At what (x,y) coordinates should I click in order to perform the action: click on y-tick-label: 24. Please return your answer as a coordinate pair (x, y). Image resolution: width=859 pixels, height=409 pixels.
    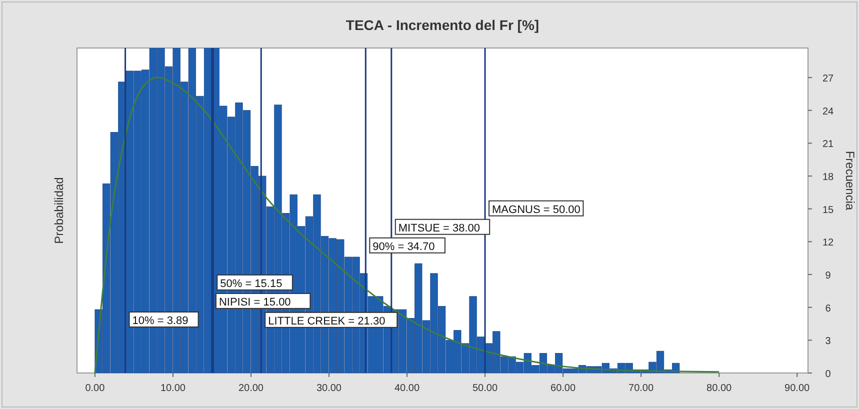
    Looking at the image, I should click on (828, 112).